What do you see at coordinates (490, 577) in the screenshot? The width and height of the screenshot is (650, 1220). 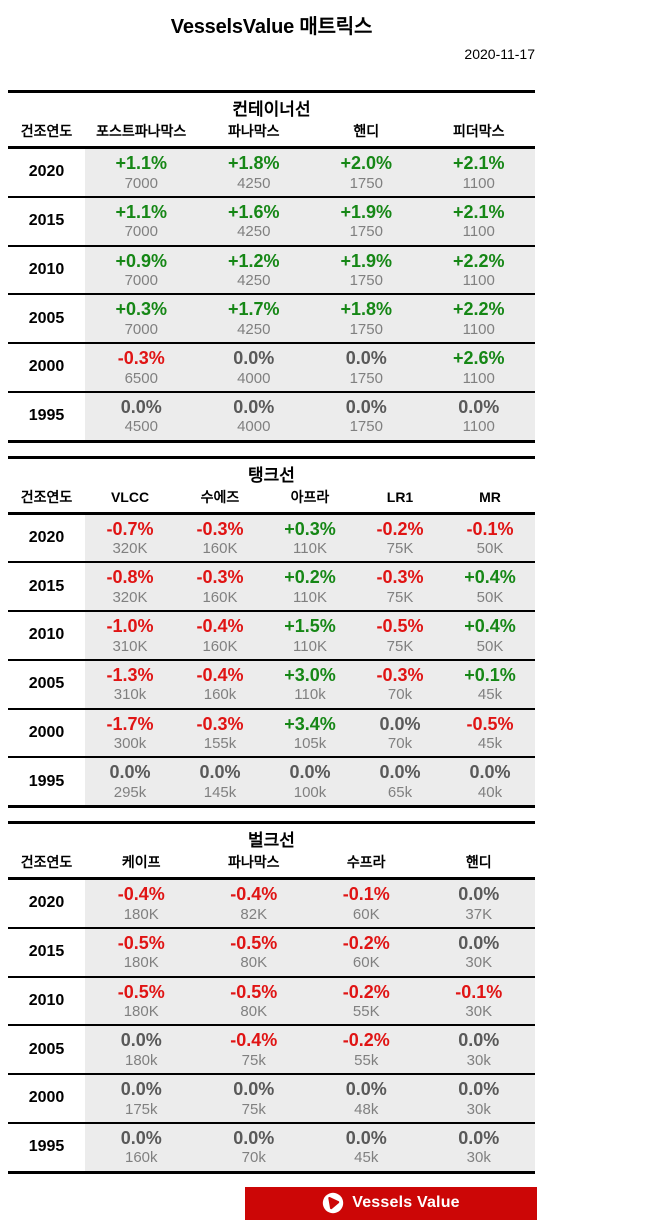 I see `pct-change: +0.4%` at bounding box center [490, 577].